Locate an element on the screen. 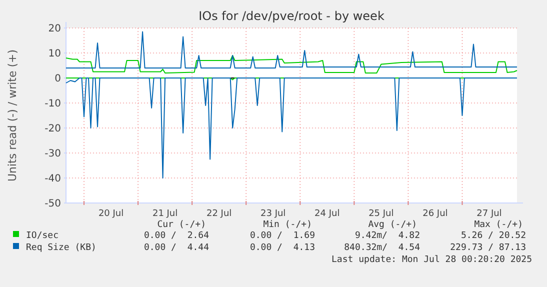 The image size is (547, 287). text: Last update: Mon Jul 28 00:20:20 2025 is located at coordinates (432, 260).